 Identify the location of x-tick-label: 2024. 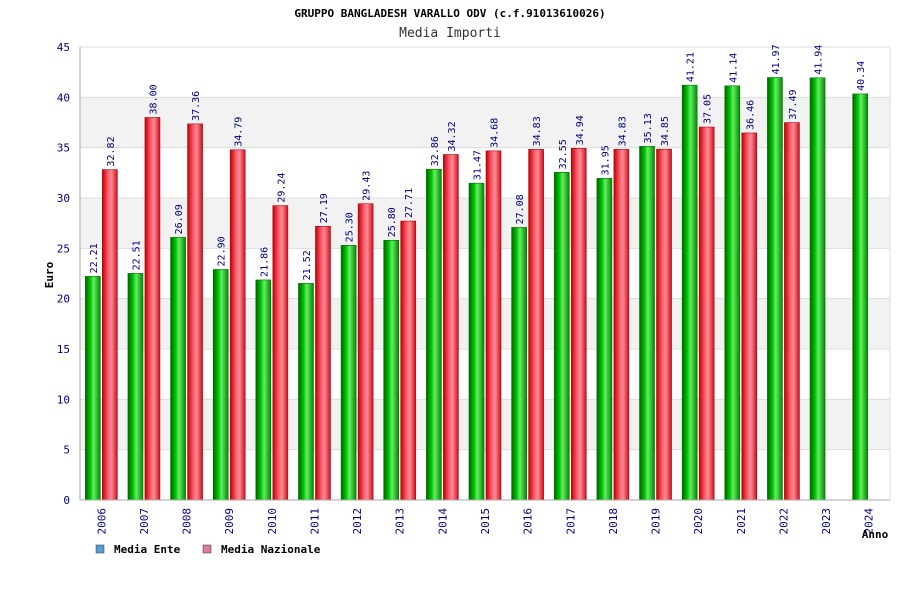
(869, 521).